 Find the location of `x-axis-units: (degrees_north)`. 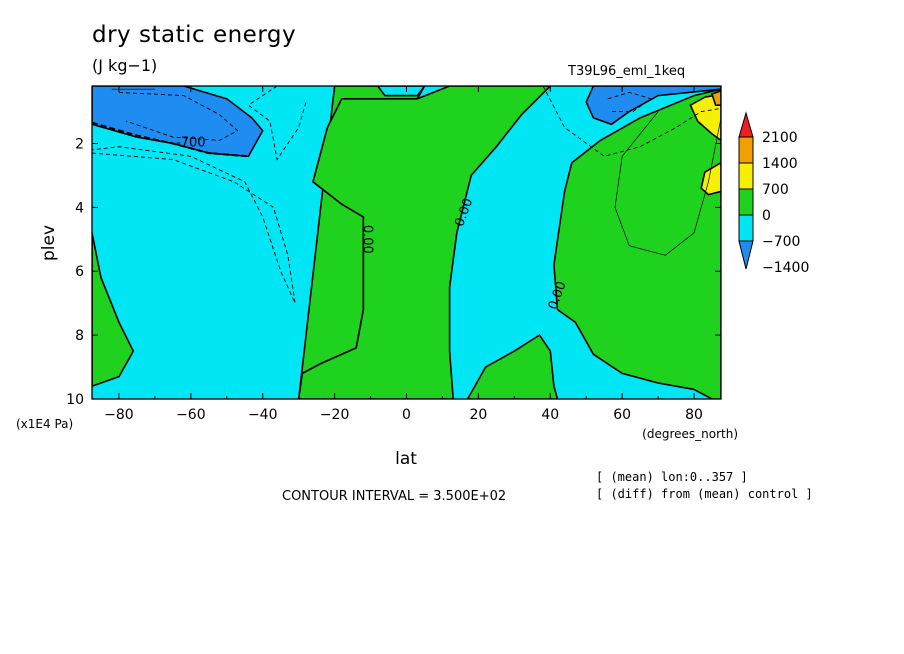

x-axis-units: (degrees_north) is located at coordinates (690, 434).